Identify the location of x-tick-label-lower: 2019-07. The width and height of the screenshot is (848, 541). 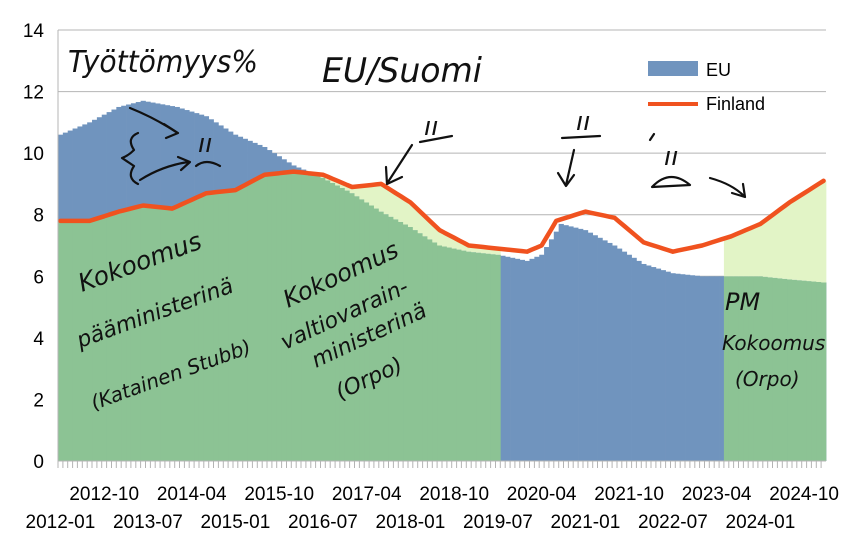
(498, 522).